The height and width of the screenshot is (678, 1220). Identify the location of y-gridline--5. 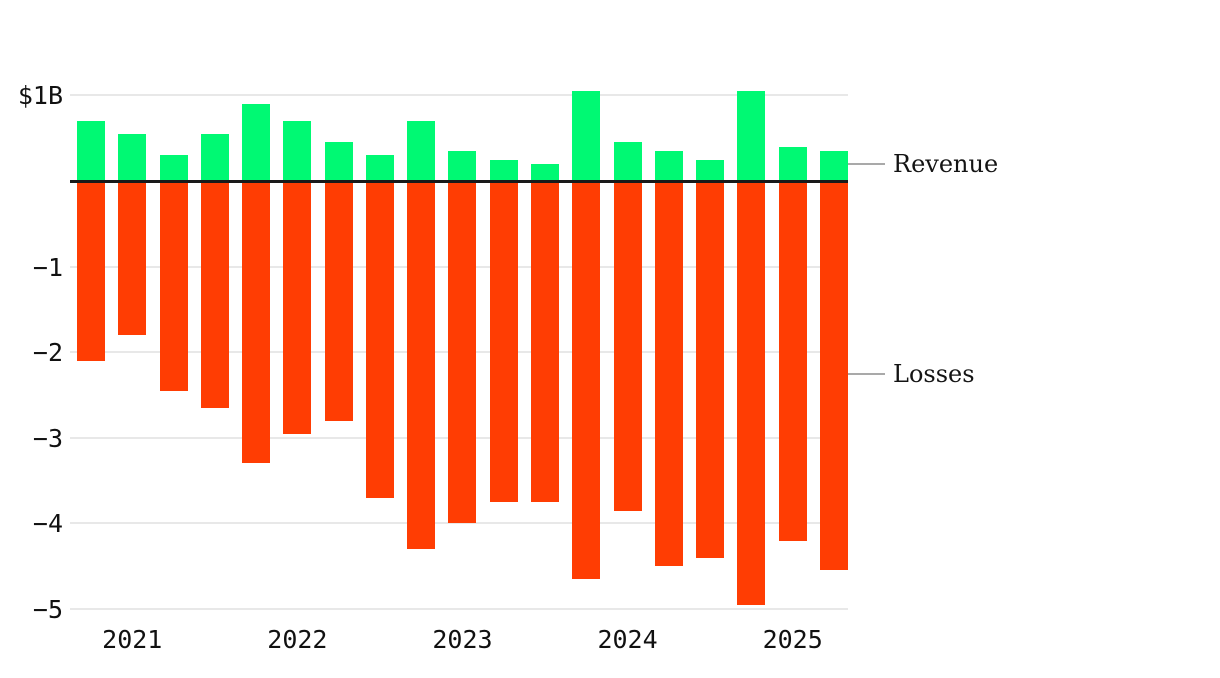
(459, 609).